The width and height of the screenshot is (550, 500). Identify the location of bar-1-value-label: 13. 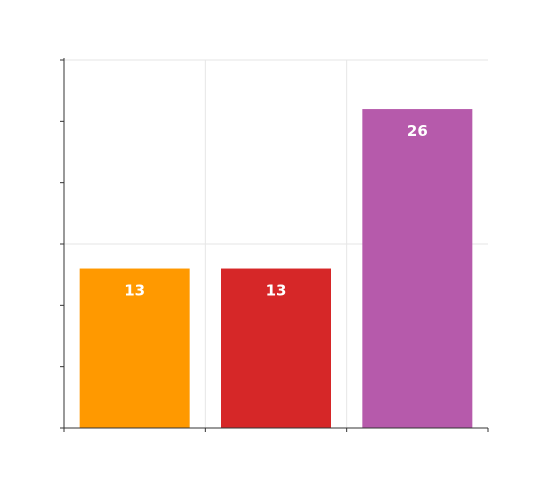
(134, 291).